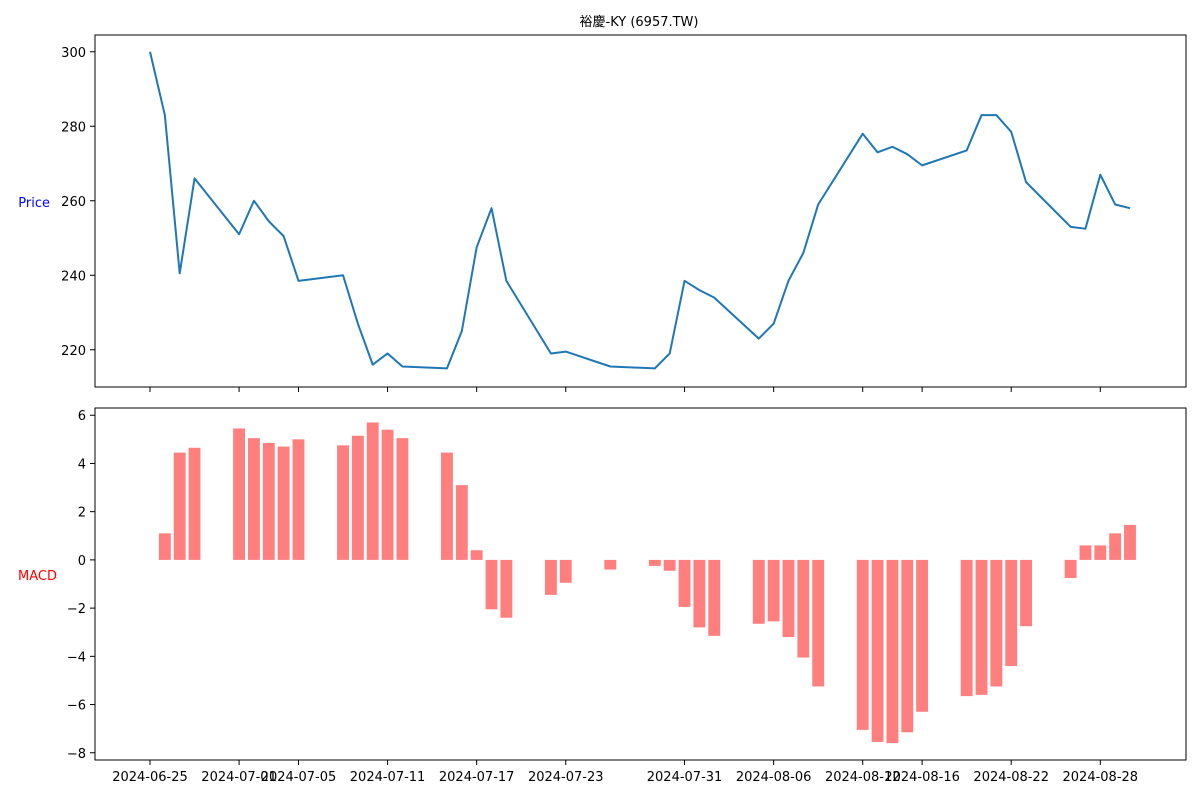 This screenshot has width=1200, height=800. Describe the element at coordinates (82, 513) in the screenshot. I see `macd-y-tick-label: 2` at that location.